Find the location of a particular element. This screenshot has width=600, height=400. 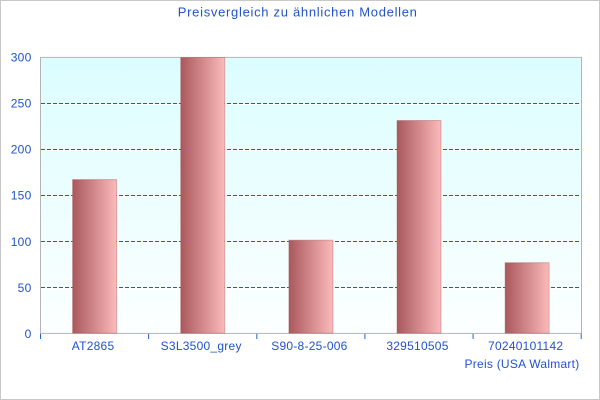

svg-text: 250 is located at coordinates (21, 104).